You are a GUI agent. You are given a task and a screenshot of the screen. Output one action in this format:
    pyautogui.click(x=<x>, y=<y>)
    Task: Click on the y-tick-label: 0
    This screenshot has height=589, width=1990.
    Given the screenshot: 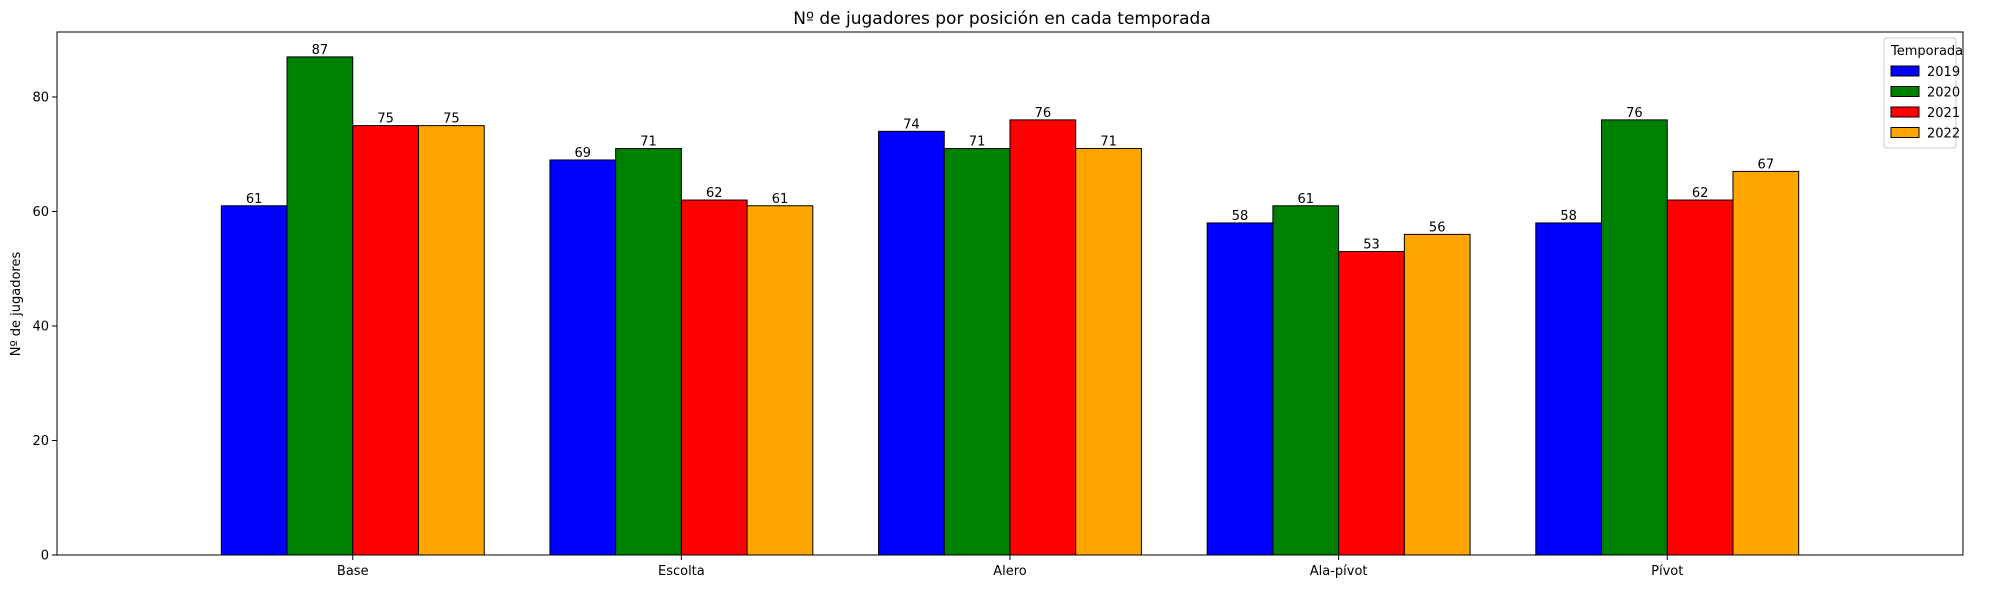 What is the action you would take?
    pyautogui.click(x=45, y=556)
    